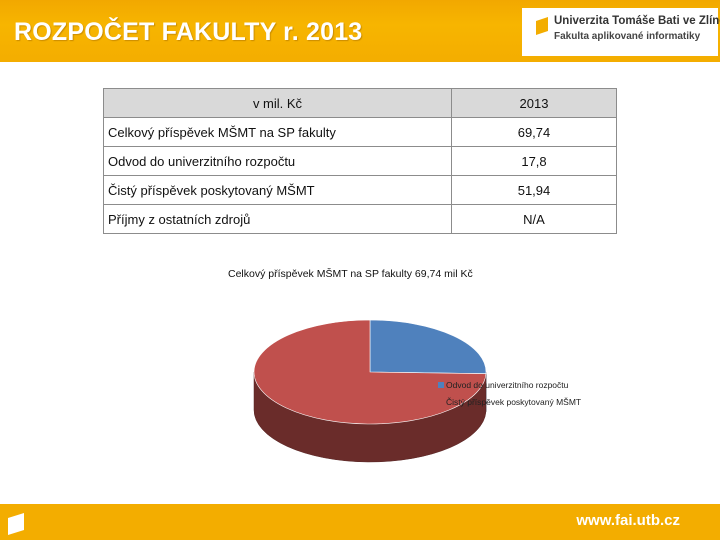 This screenshot has width=720, height=540. Describe the element at coordinates (277, 132) in the screenshot. I see `row-label: Celkový příspěvek MŠMT na SP fakulty` at that location.